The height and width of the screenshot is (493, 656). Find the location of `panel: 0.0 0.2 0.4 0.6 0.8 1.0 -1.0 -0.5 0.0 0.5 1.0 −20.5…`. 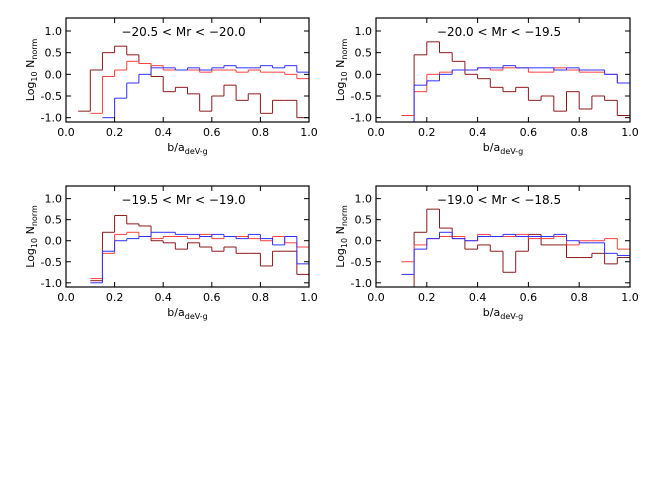

panel: 0.0 0.2 0.4 0.6 0.8 1.0 -1.0 -0.5 0.0 0.5 1.0 −20.5… is located at coordinates (171, 86).